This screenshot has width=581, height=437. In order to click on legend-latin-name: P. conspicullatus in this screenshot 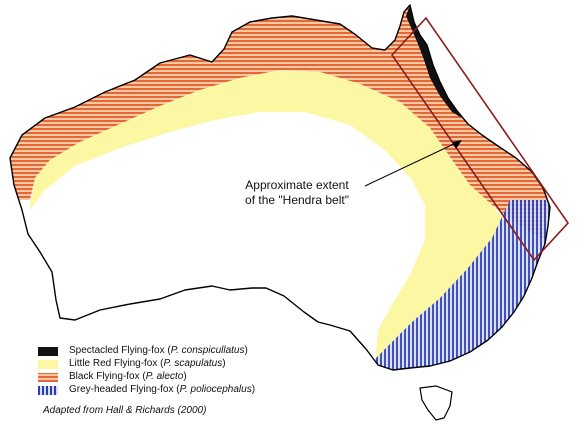, I will do `click(207, 350)`.